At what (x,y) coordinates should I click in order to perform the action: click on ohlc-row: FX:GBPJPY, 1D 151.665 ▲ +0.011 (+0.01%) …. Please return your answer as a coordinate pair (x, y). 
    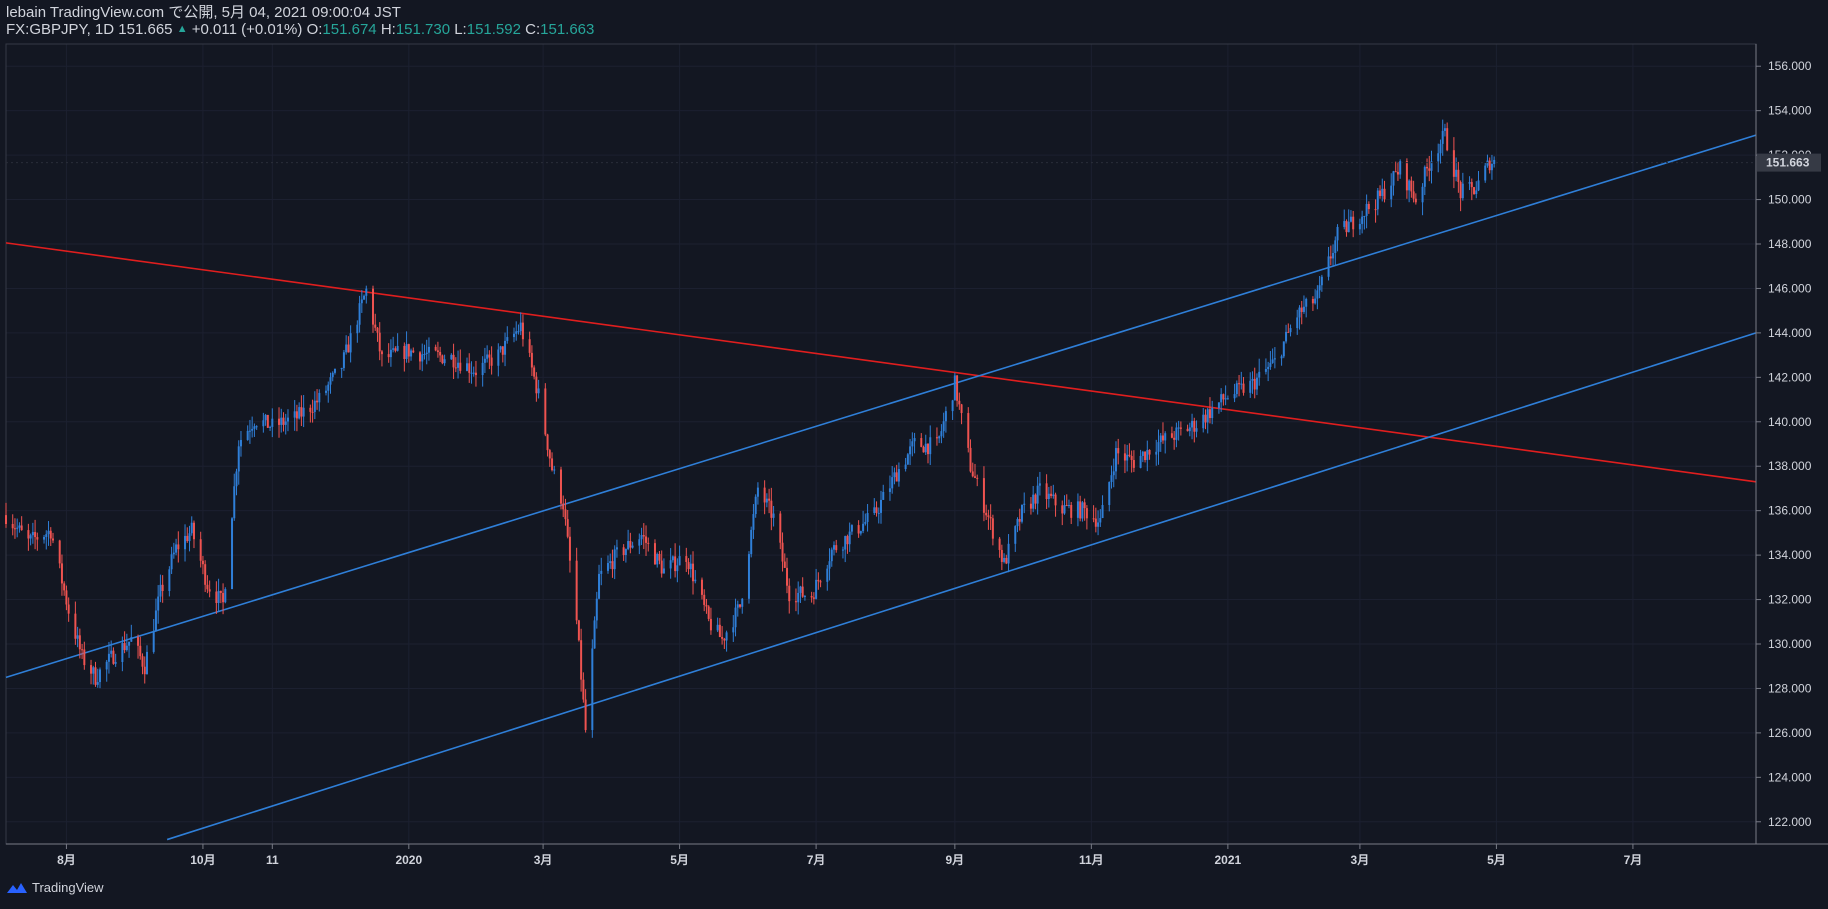
    Looking at the image, I should click on (300, 30).